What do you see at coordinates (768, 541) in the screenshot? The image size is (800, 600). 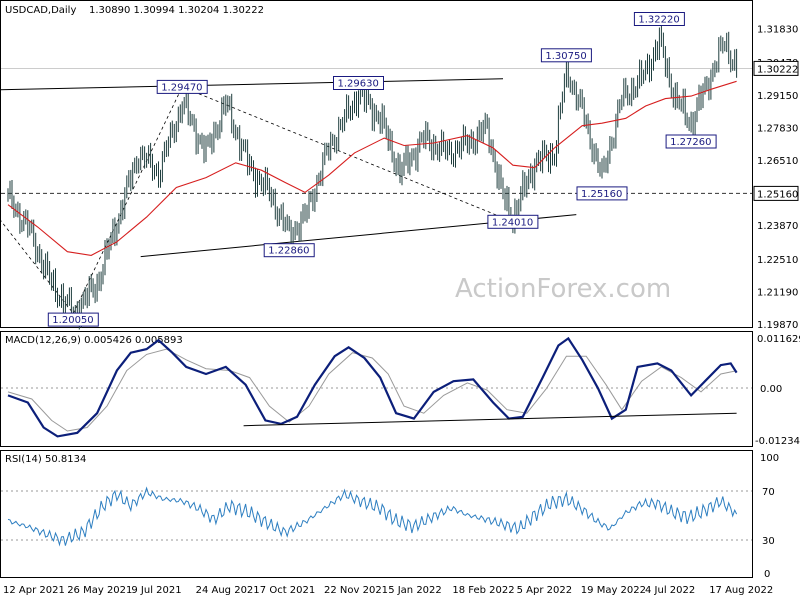 I see `rsi-tick-30: 30` at bounding box center [768, 541].